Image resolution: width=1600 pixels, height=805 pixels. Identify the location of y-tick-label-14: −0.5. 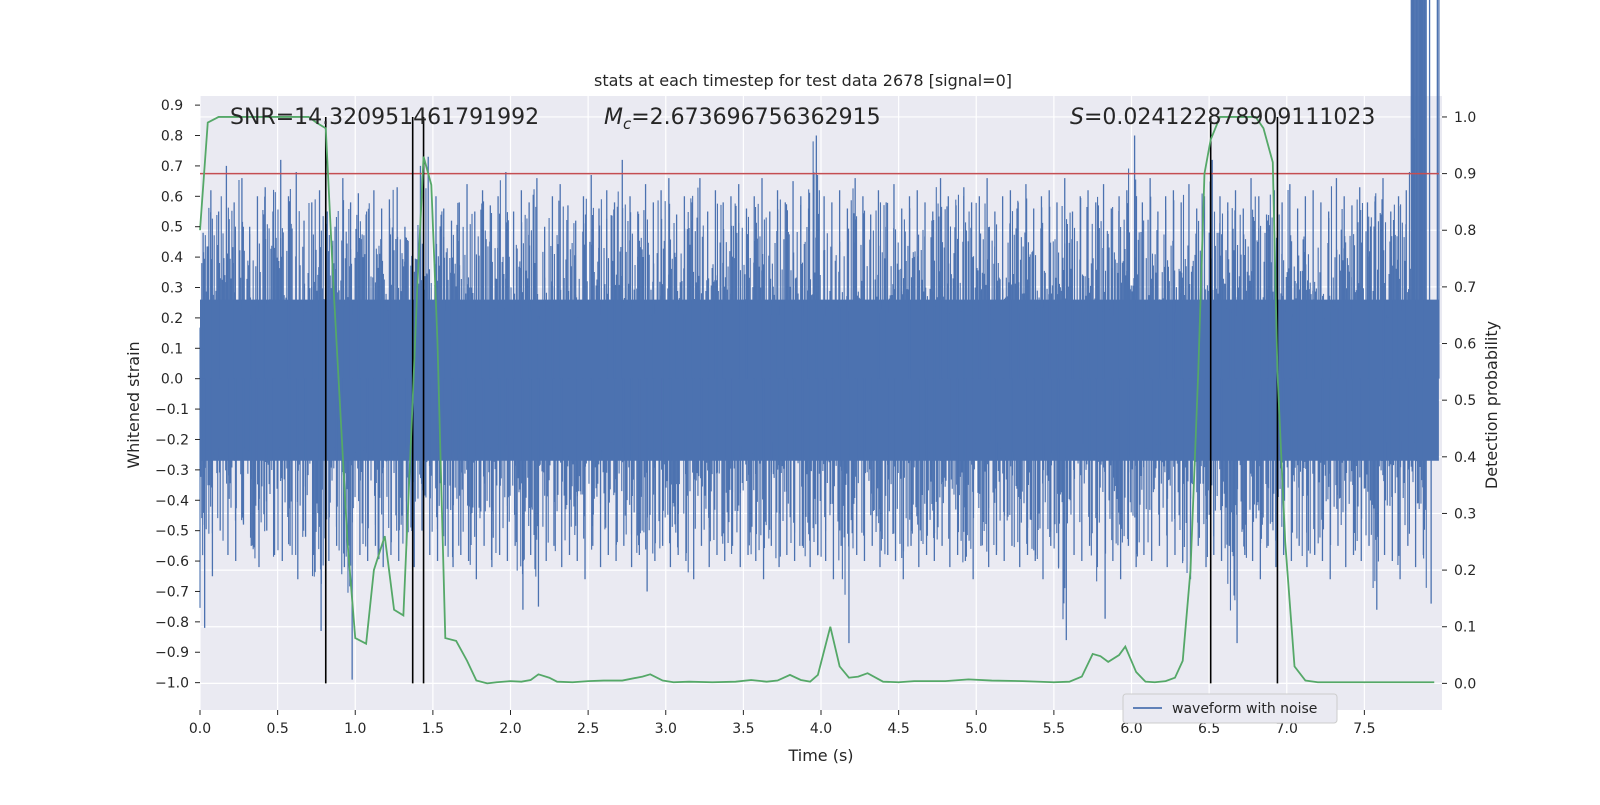
(172, 532).